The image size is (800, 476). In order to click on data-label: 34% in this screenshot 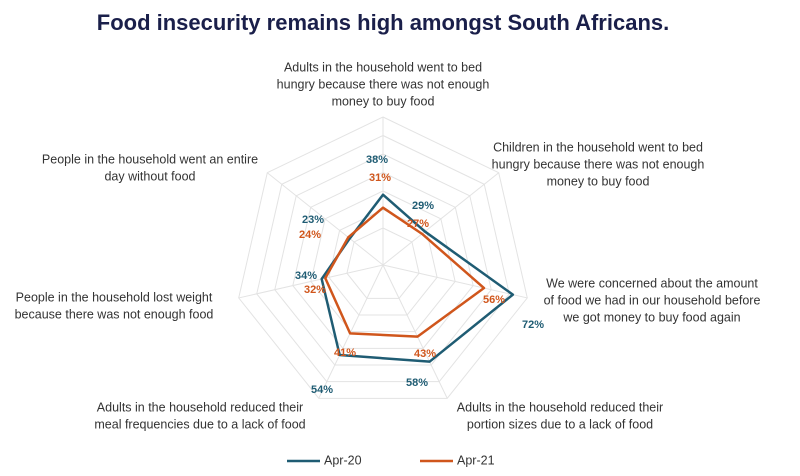, I will do `click(306, 276)`.